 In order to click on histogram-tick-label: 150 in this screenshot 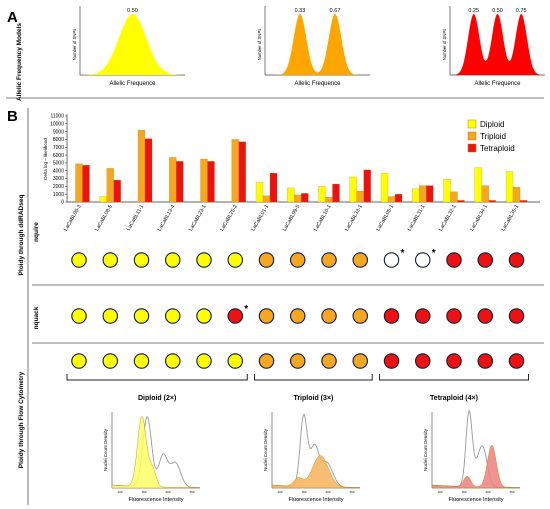, I will do `click(143, 492)`.